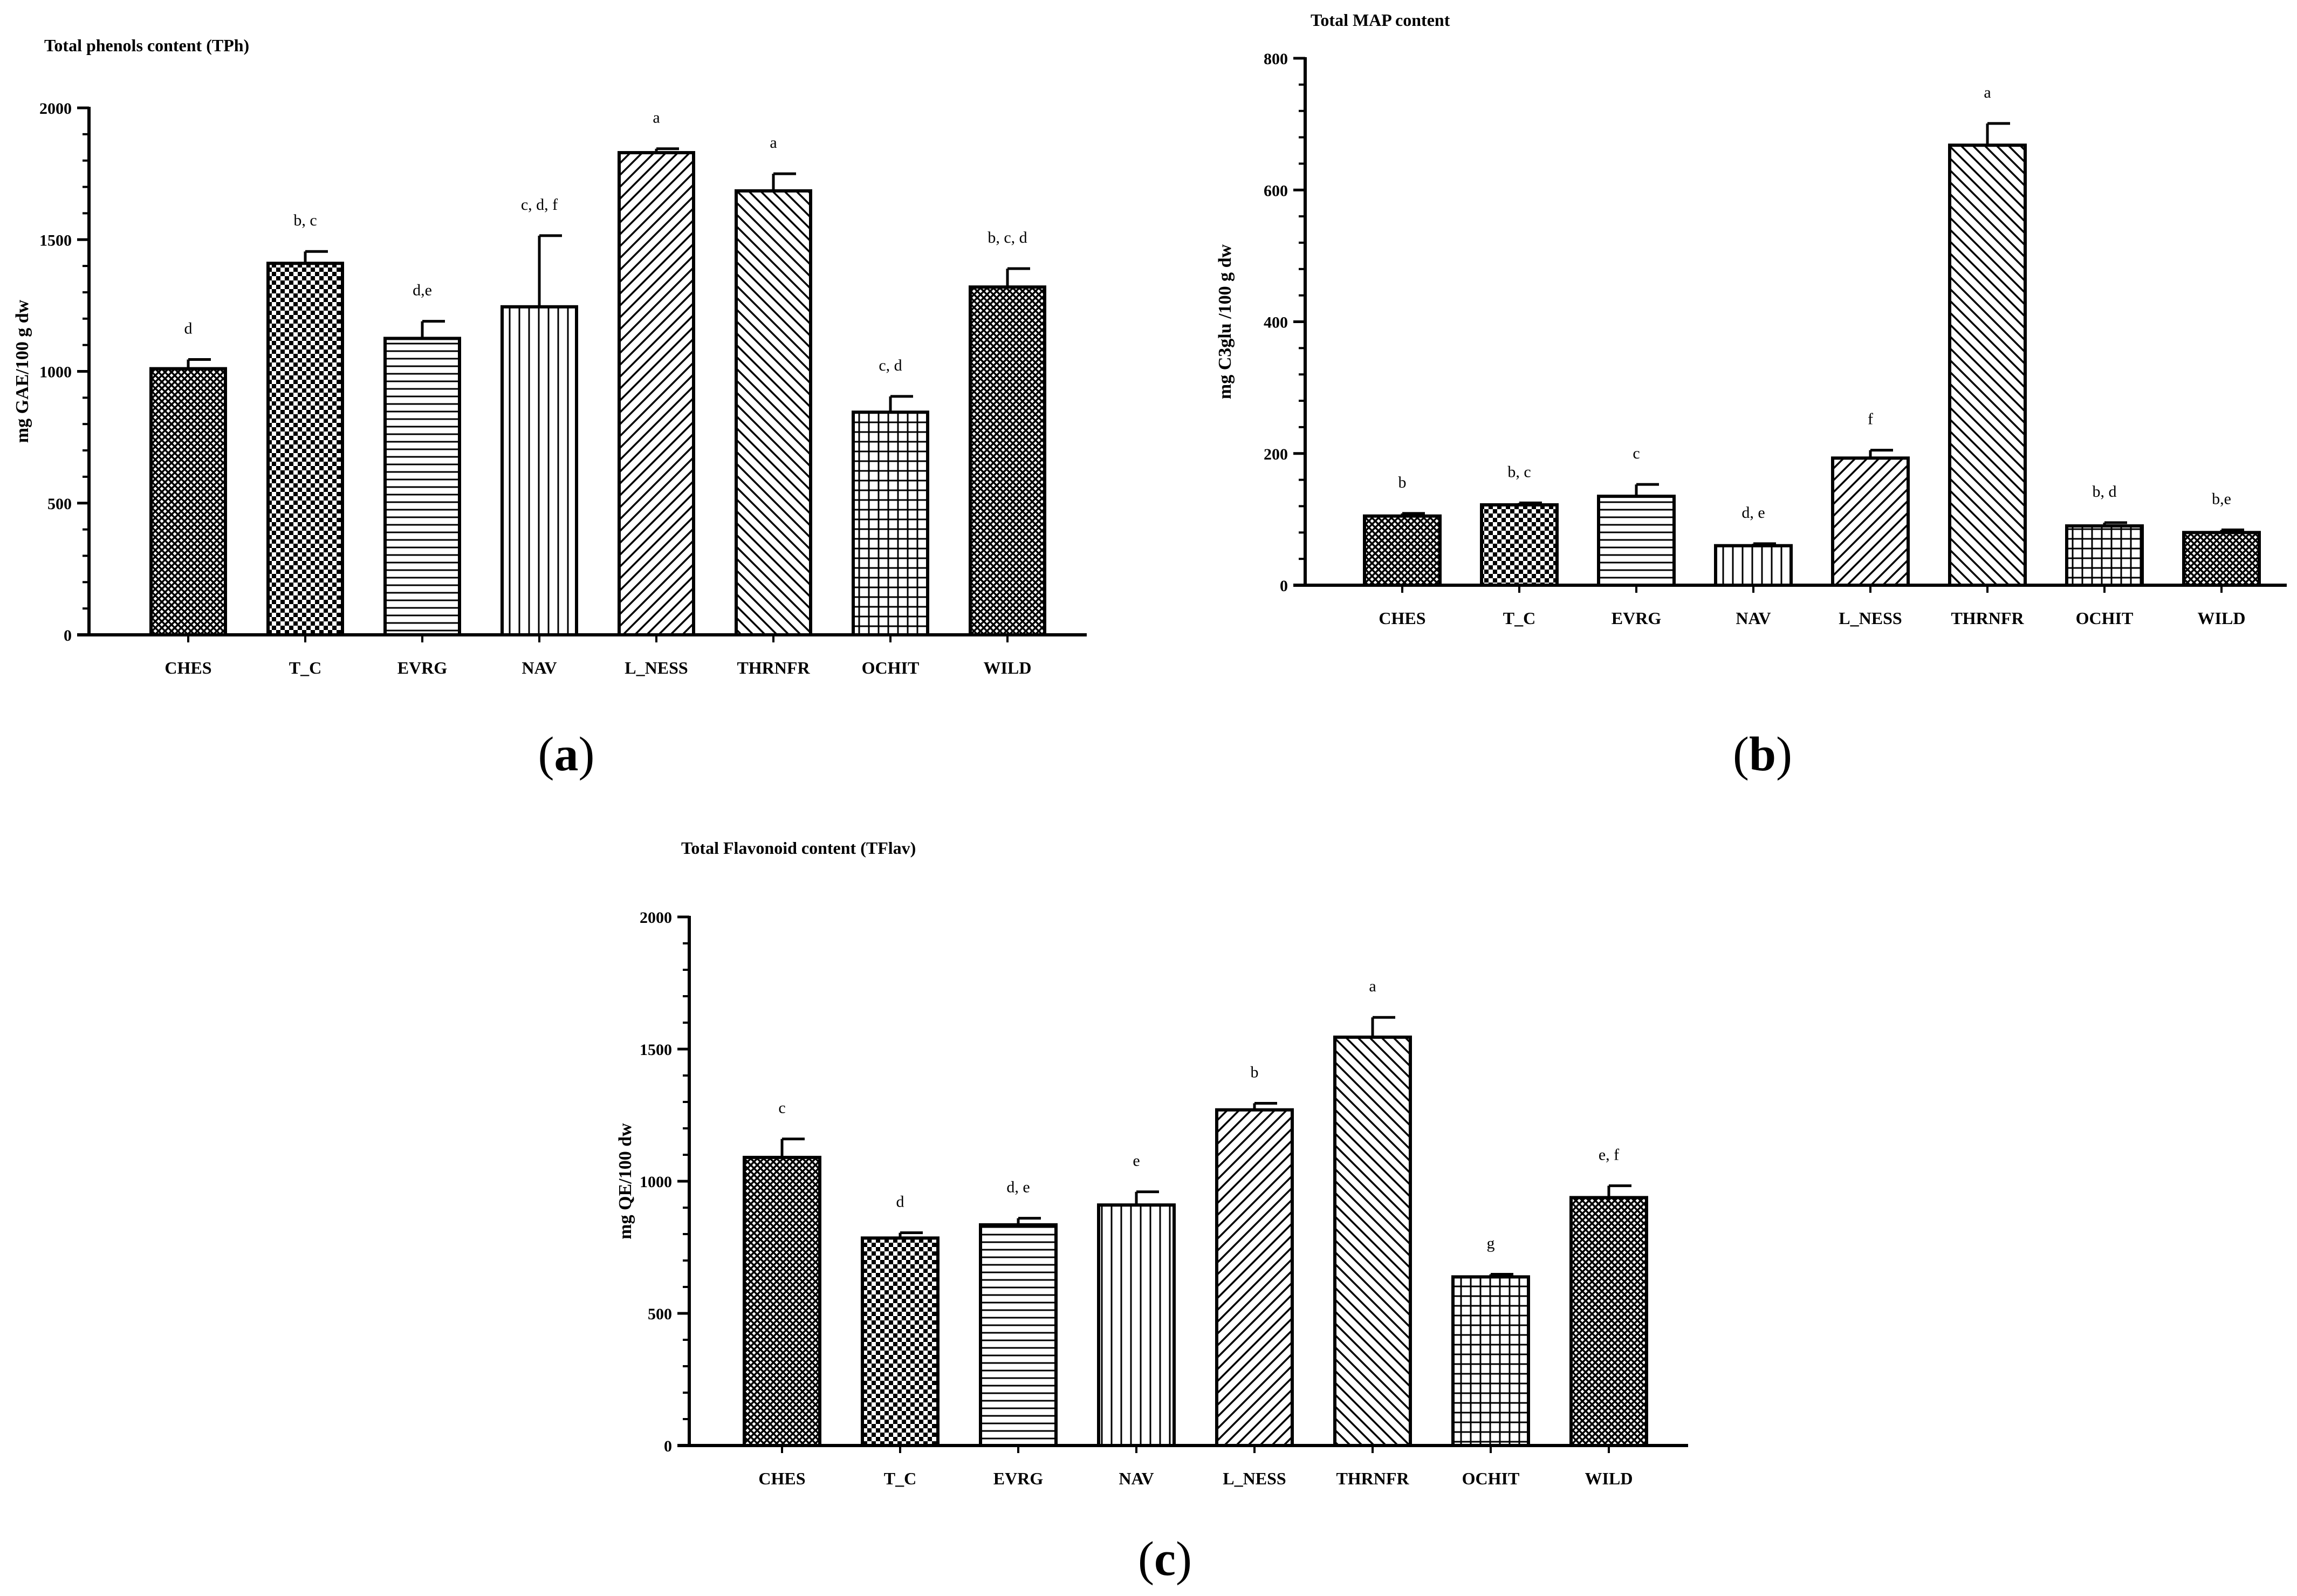 The width and height of the screenshot is (2297, 1596). What do you see at coordinates (2105, 492) in the screenshot?
I see `significance-label: b, d` at bounding box center [2105, 492].